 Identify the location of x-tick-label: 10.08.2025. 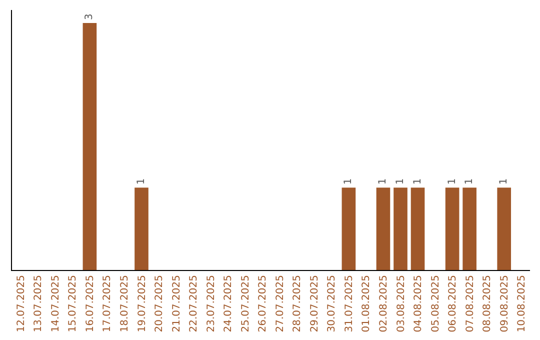
(522, 303).